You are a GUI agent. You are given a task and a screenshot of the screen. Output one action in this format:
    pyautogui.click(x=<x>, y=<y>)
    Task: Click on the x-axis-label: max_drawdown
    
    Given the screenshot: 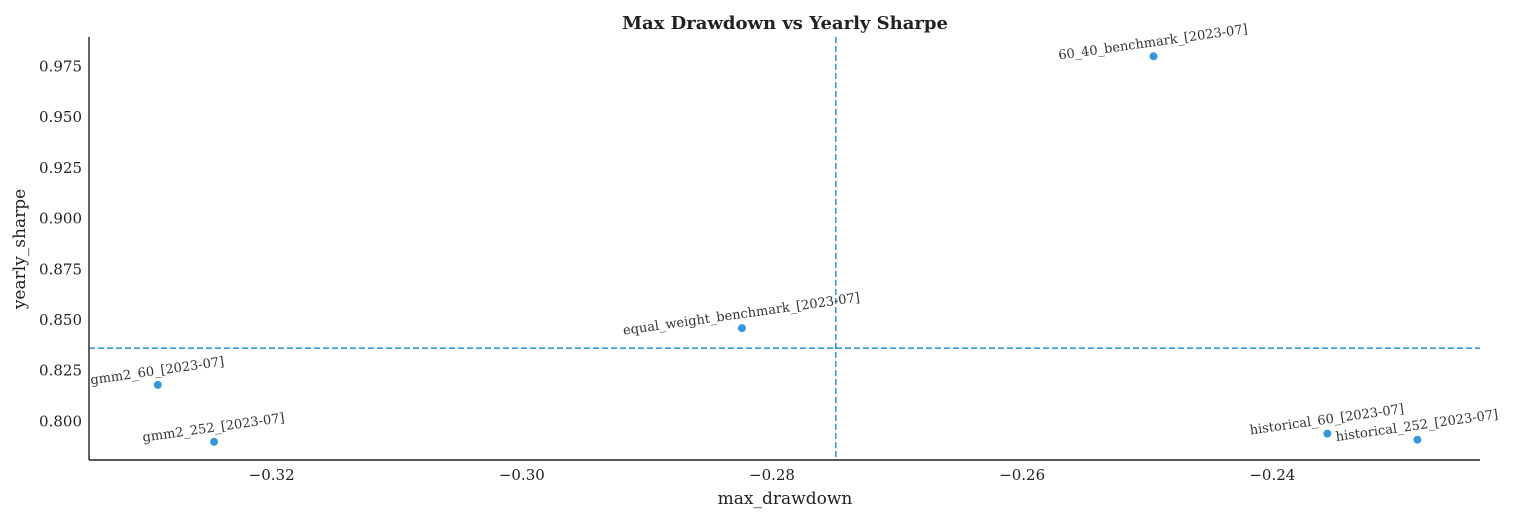 What is the action you would take?
    pyautogui.click(x=785, y=499)
    